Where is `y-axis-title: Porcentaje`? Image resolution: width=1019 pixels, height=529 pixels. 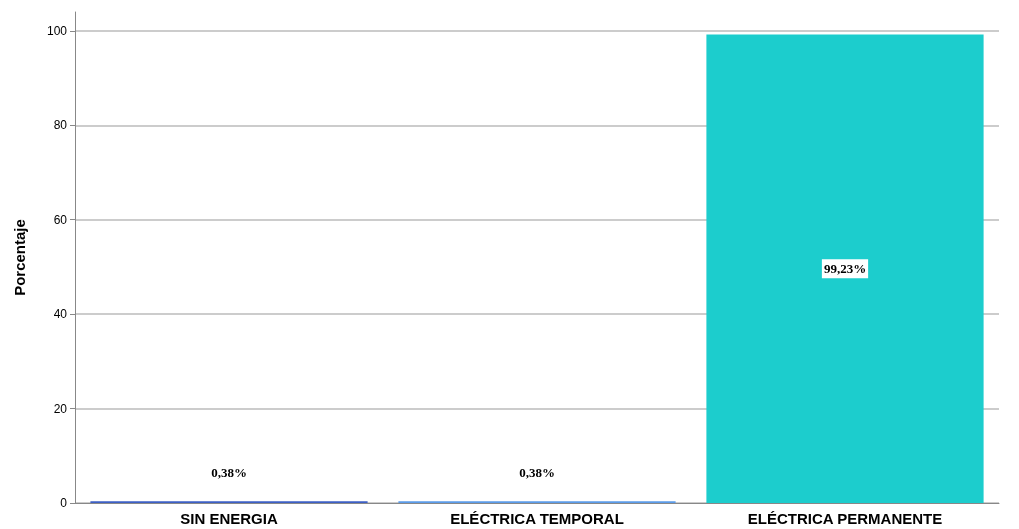
y-axis-title: Porcentaje is located at coordinates (19, 257).